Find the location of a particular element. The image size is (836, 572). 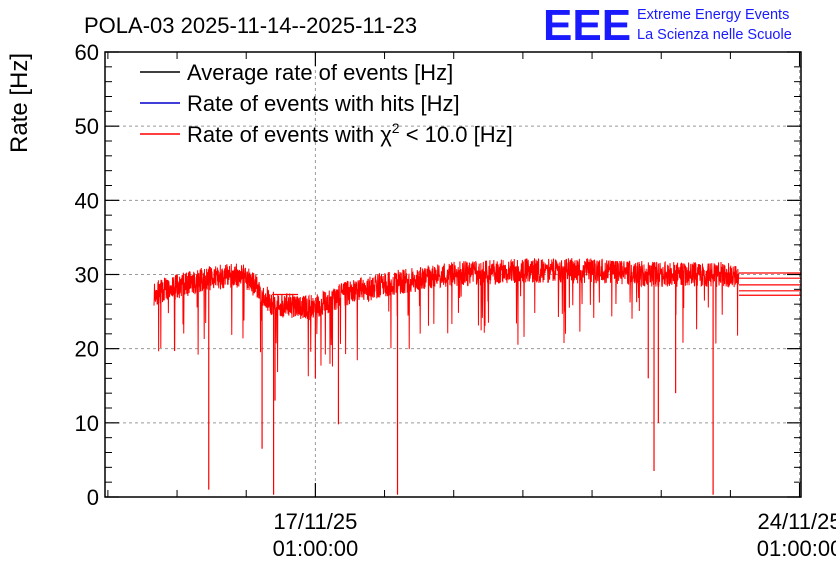

logo-line-2: La Scienza nelle Scuole is located at coordinates (714, 35).